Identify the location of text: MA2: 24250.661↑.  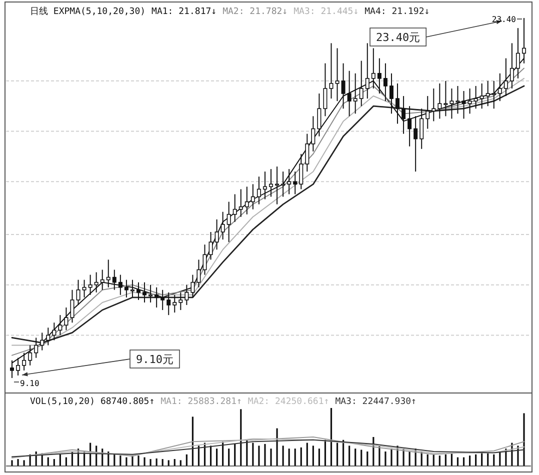
(289, 402).